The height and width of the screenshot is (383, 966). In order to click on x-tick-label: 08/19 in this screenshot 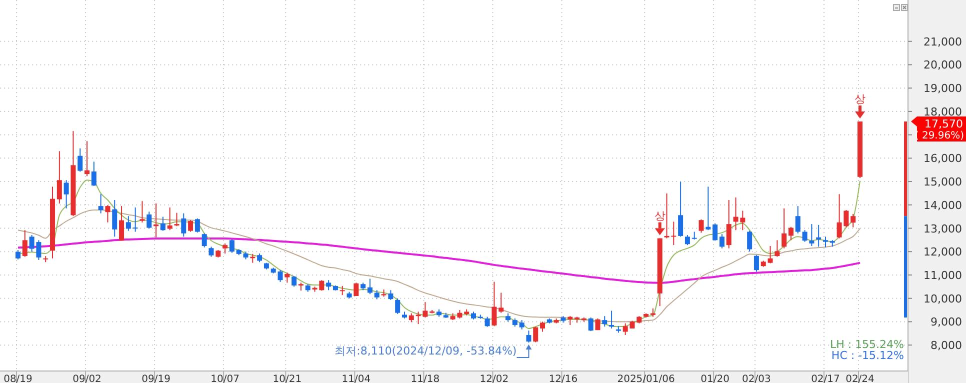, I will do `click(18, 378)`.